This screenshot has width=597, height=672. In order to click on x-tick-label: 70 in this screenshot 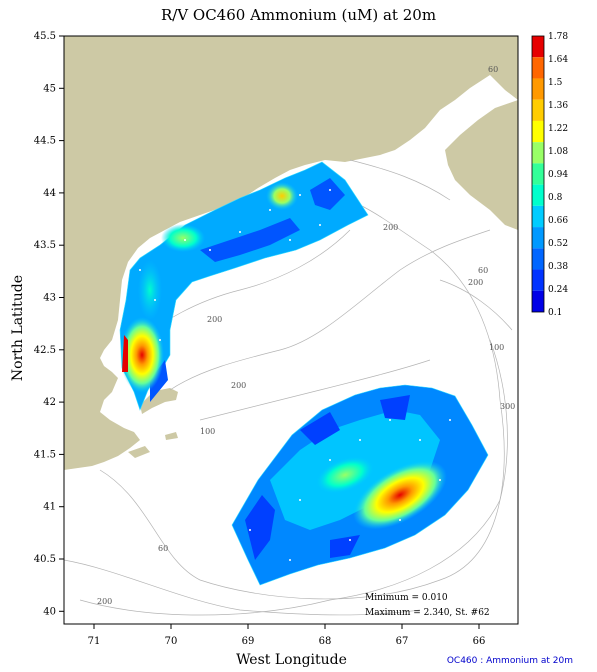, I will do `click(171, 641)`.